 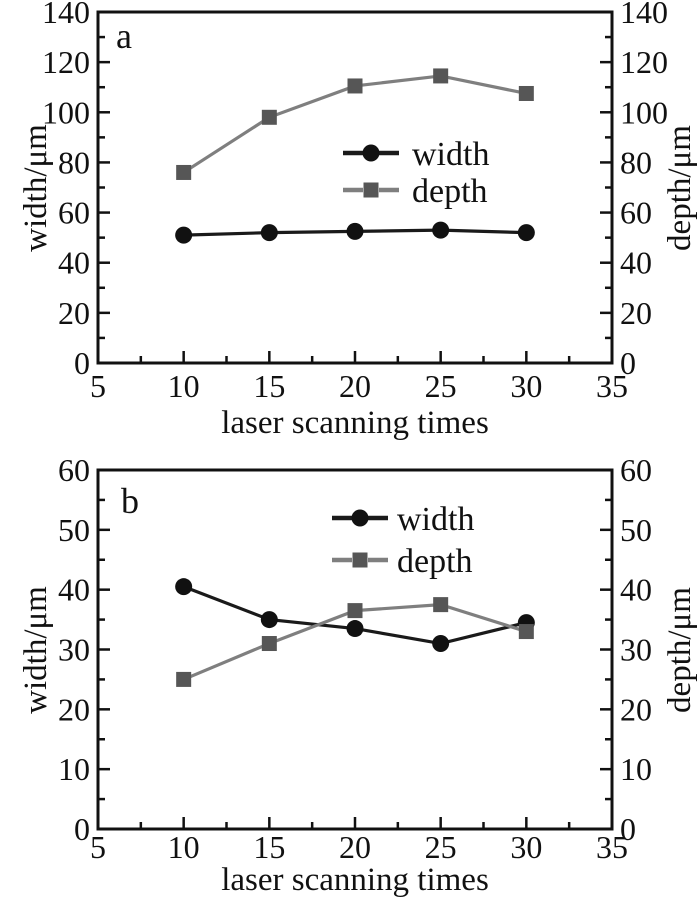 I want to click on y-tick-label-right: 10, so click(x=636, y=769).